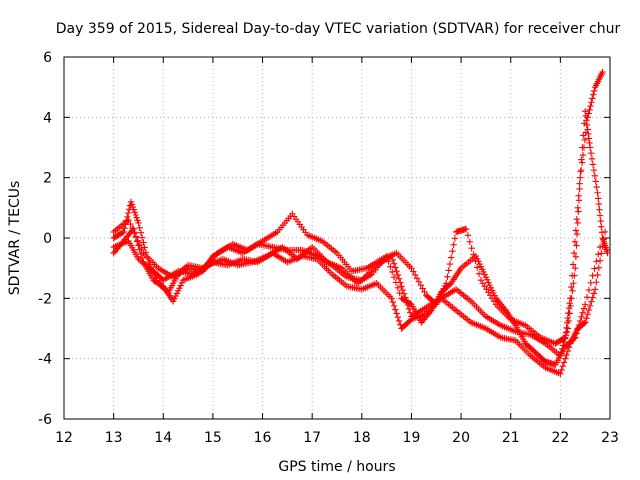 The image size is (640, 480). Describe the element at coordinates (263, 438) in the screenshot. I see `x-tick-label: 16` at that location.